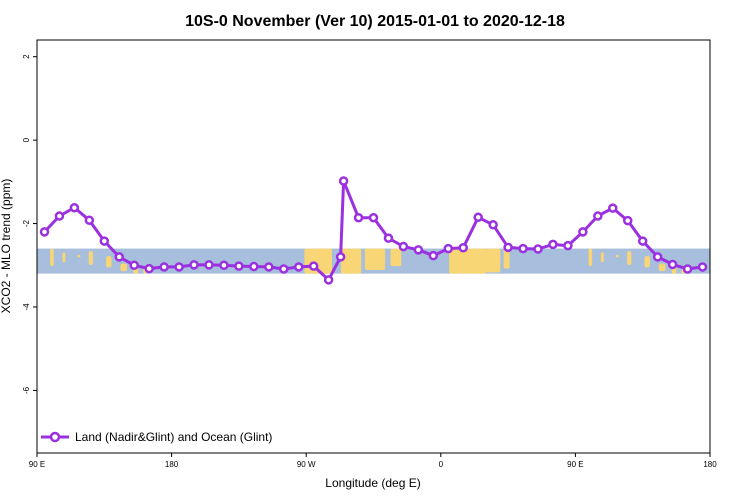  I want to click on x-axis-label: Longitude (deg E), so click(372, 483).